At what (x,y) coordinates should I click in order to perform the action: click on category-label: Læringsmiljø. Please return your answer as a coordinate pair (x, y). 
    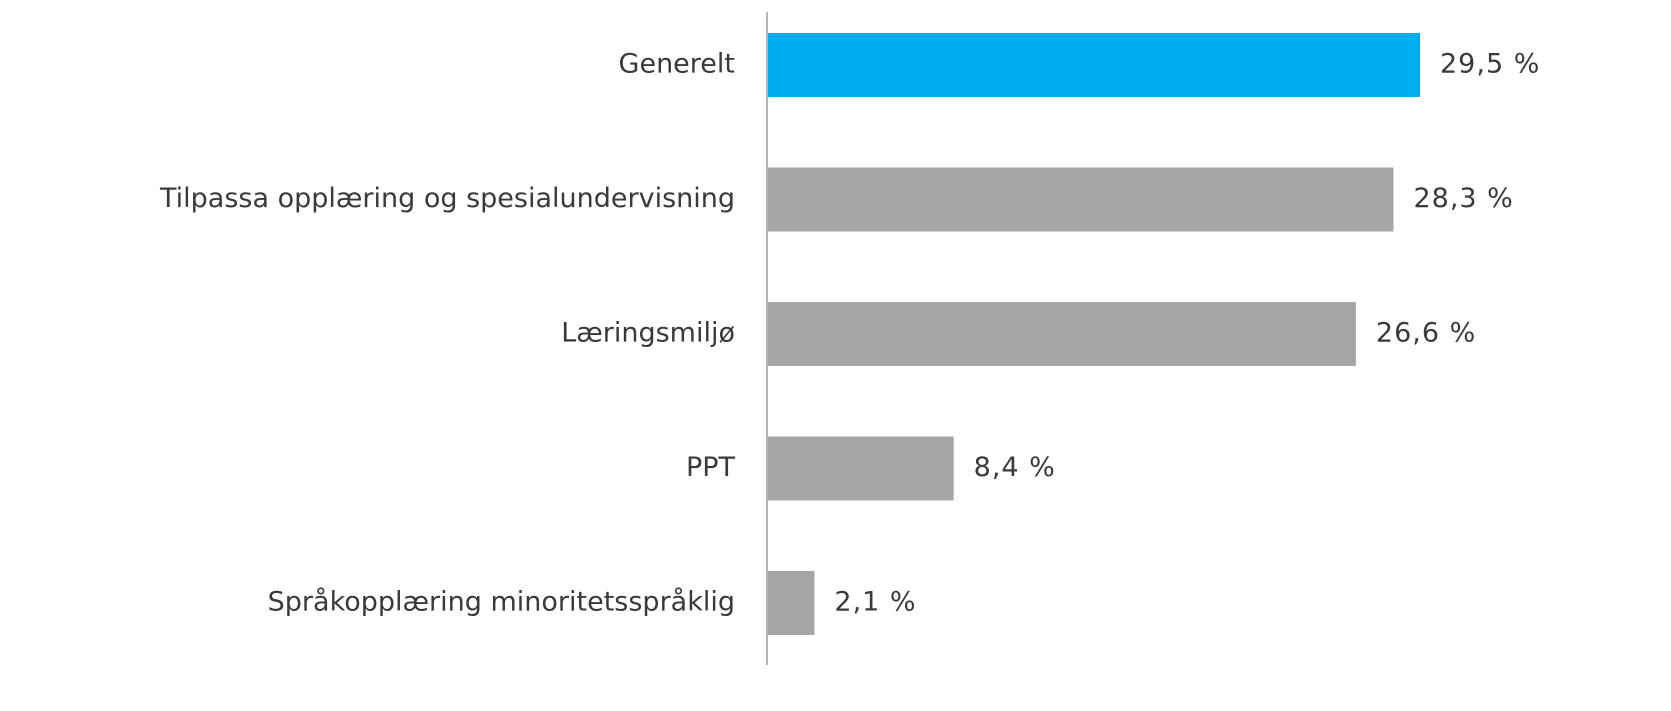
    Looking at the image, I should click on (648, 333).